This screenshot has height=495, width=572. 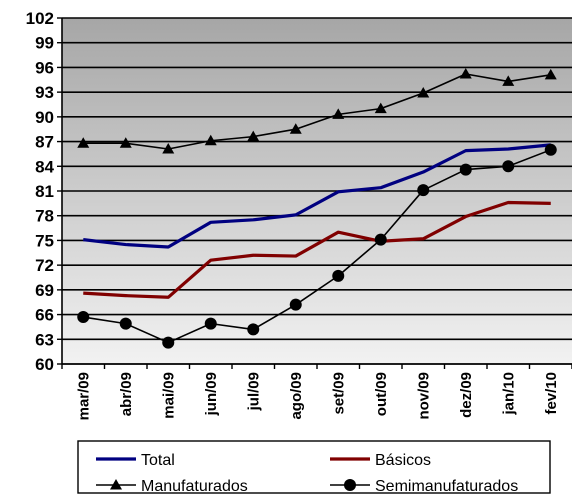 I want to click on y-tick-label: 69, so click(x=44, y=290).